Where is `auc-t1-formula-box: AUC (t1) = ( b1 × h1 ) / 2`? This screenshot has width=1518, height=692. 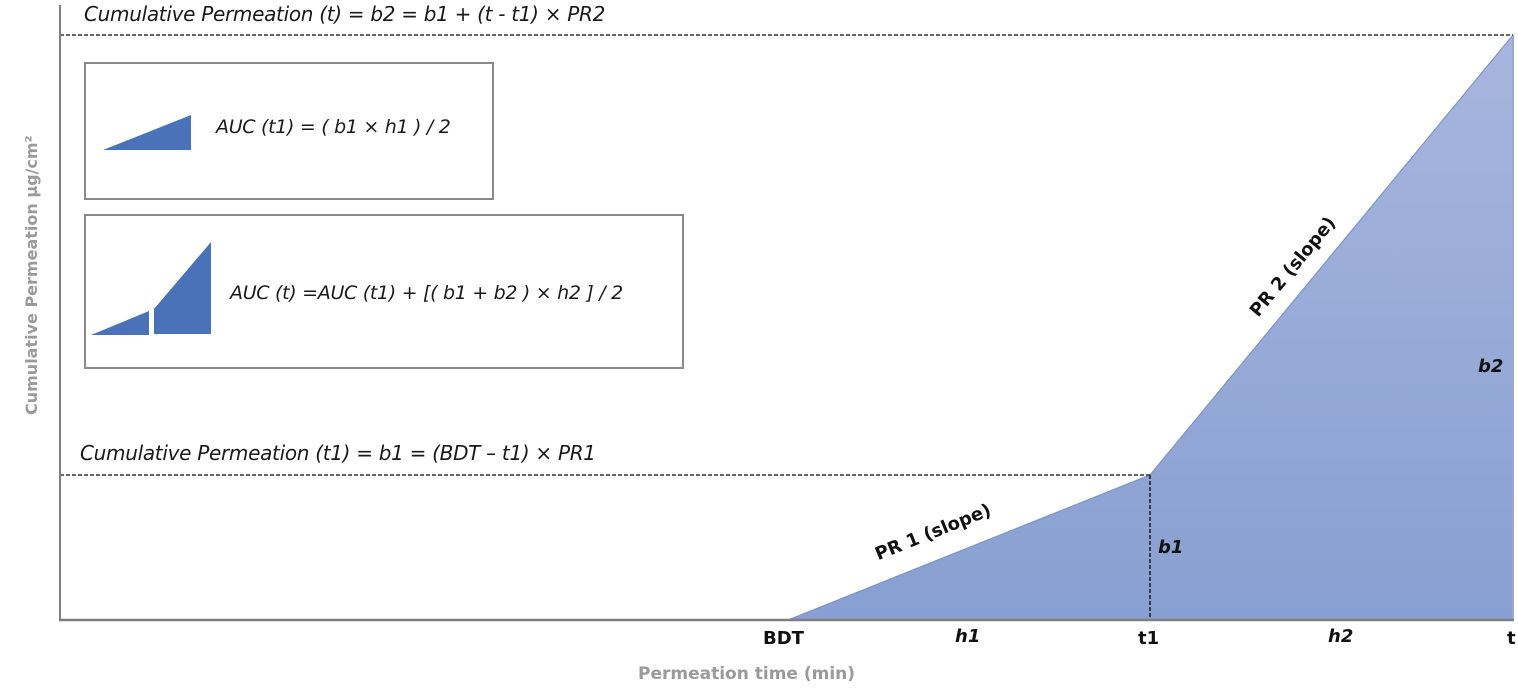 auc-t1-formula-box: AUC (t1) = ( b1 × h1 ) / 2 is located at coordinates (289, 131).